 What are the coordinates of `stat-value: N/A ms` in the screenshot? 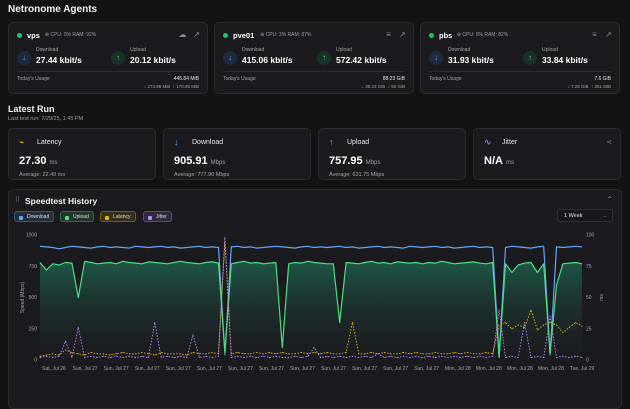 It's located at (499, 161).